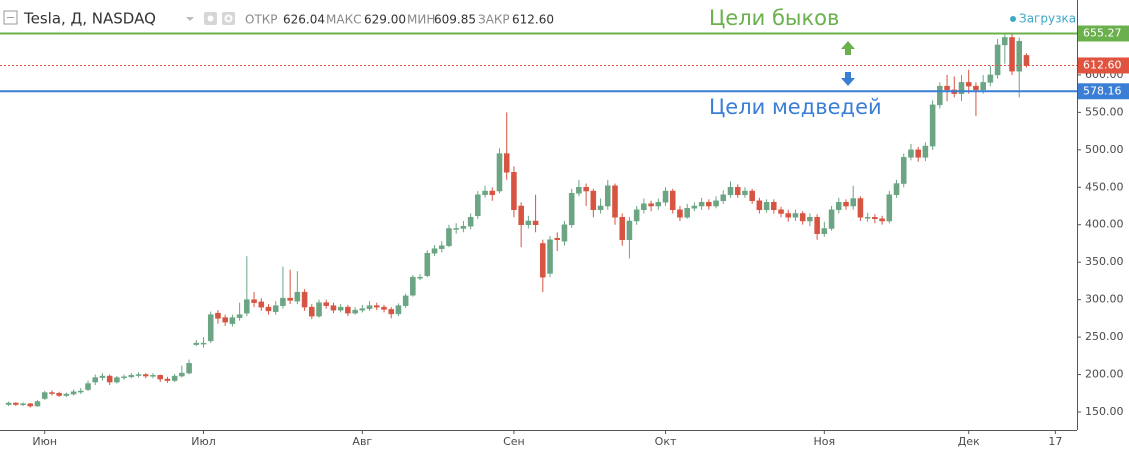  What do you see at coordinates (362, 441) in the screenshot?
I see `x-tick-label: Авг` at bounding box center [362, 441].